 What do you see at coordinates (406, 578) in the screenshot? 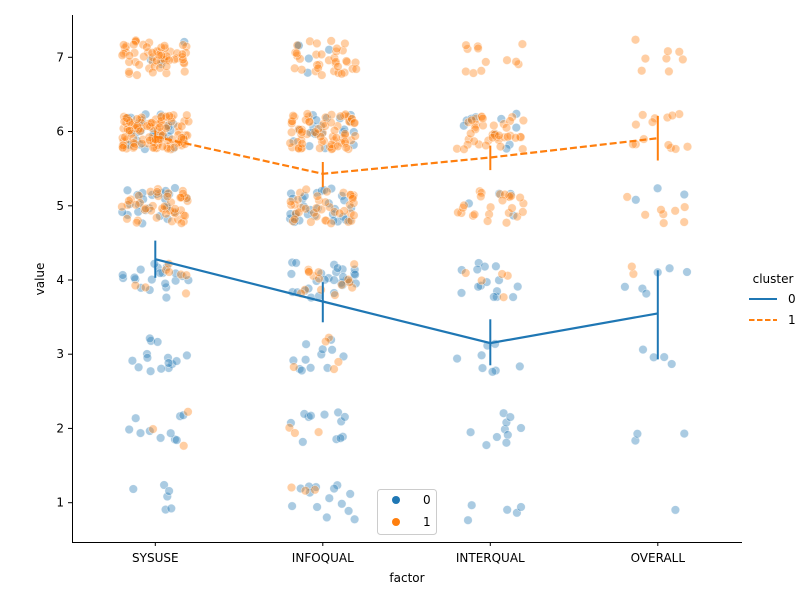
I see `x-axis-label: factor` at bounding box center [406, 578].